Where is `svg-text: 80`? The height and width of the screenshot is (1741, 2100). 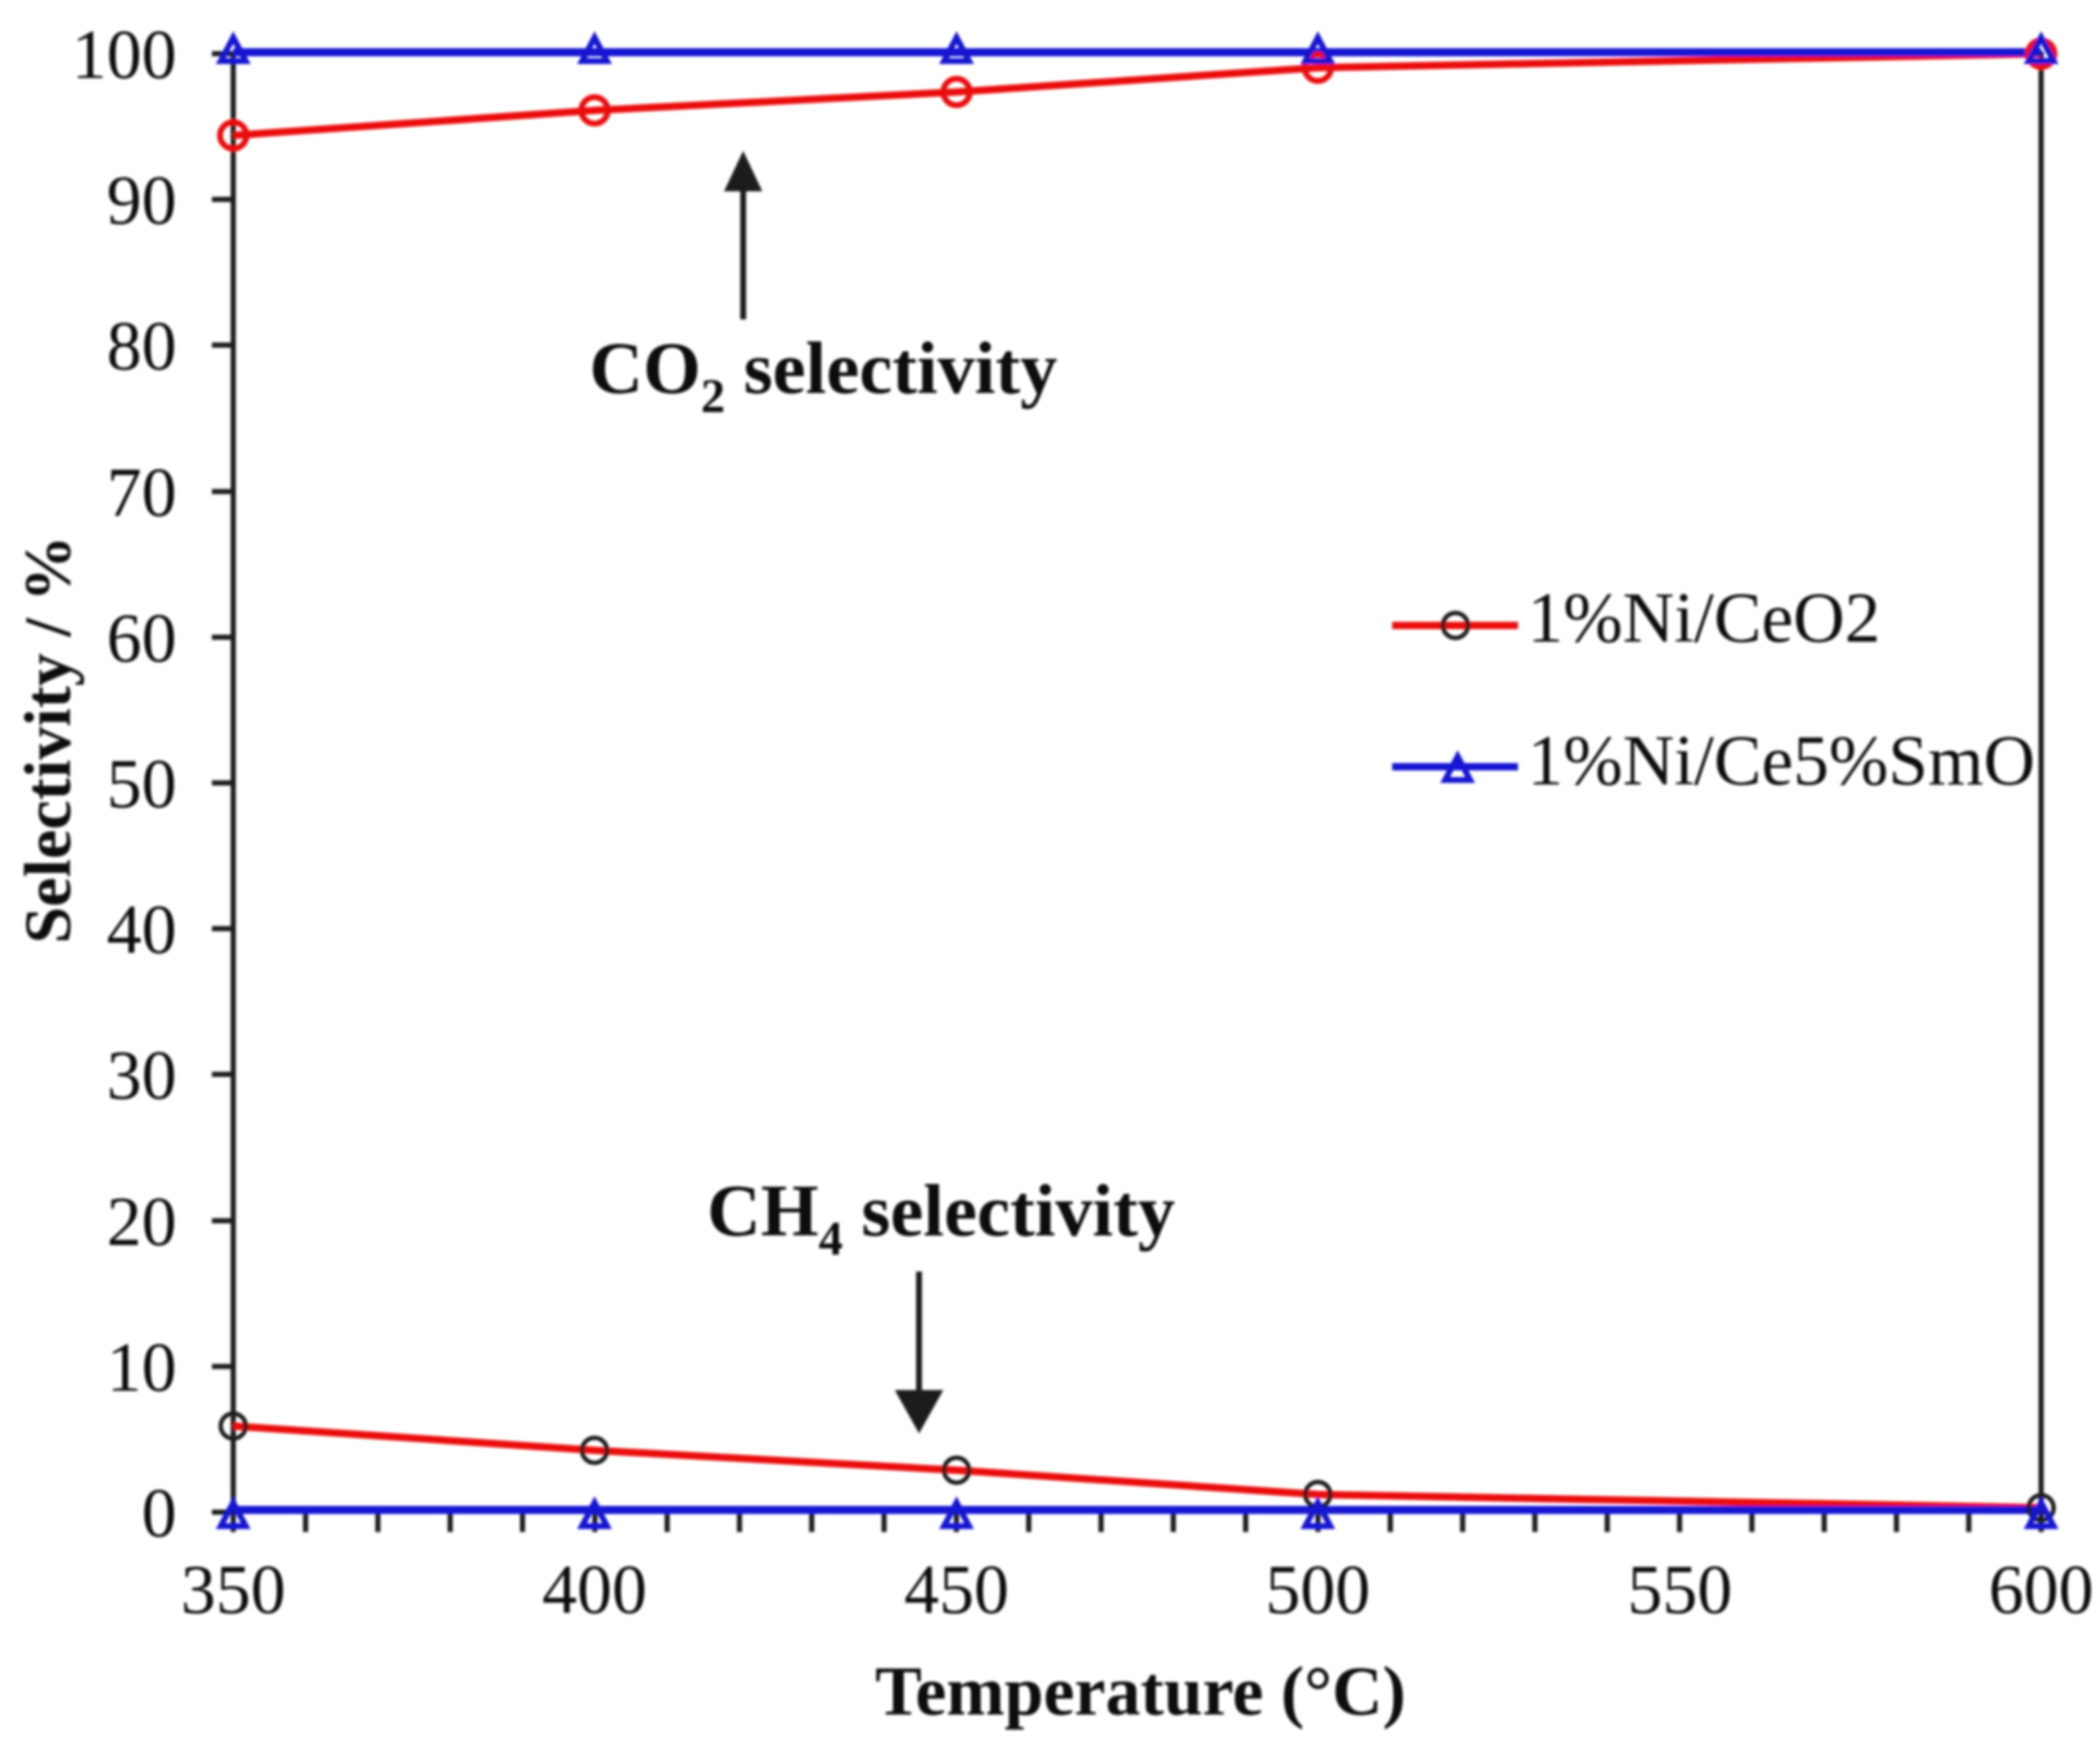 svg-text: 80 is located at coordinates (142, 346).